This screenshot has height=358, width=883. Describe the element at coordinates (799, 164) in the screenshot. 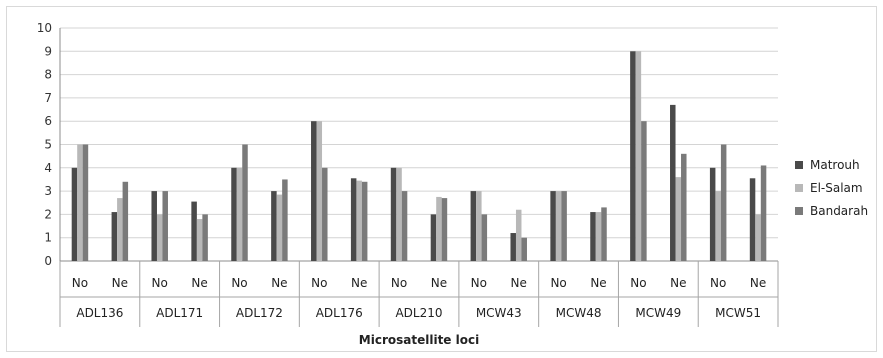

I see `legend-swatch-matrouh` at that location.